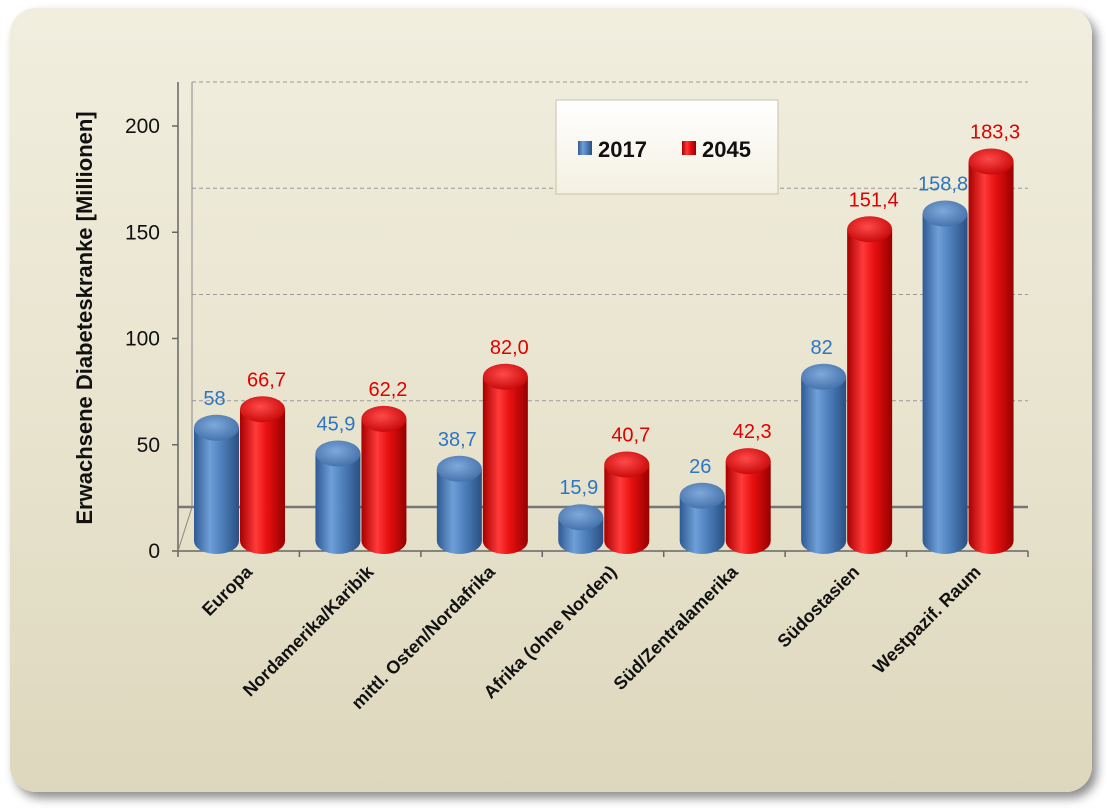  I want to click on data-label-2017: 58, so click(214, 399).